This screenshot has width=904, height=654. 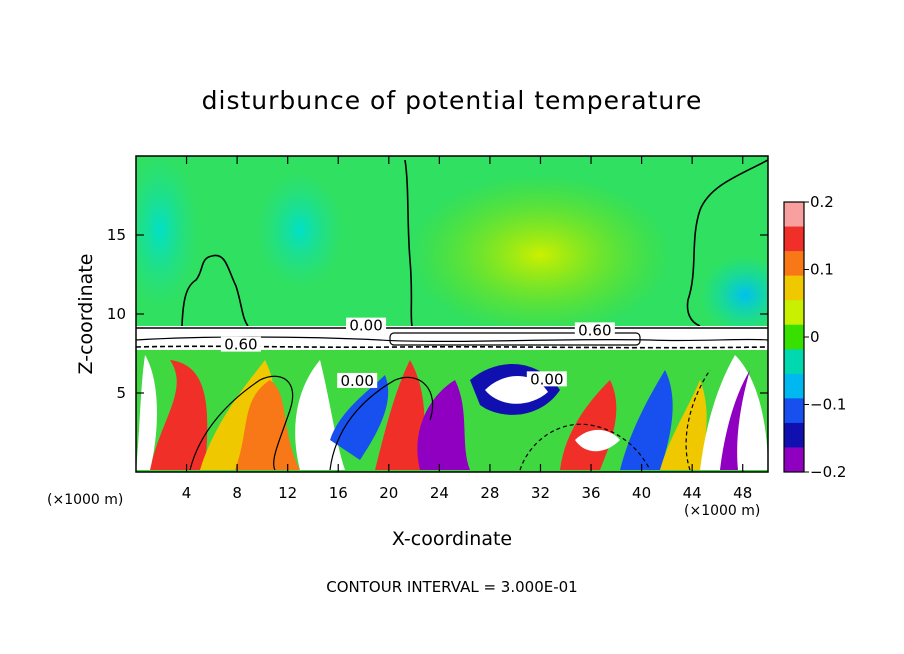 What do you see at coordinates (187, 493) in the screenshot?
I see `x-tick-label: 4` at bounding box center [187, 493].